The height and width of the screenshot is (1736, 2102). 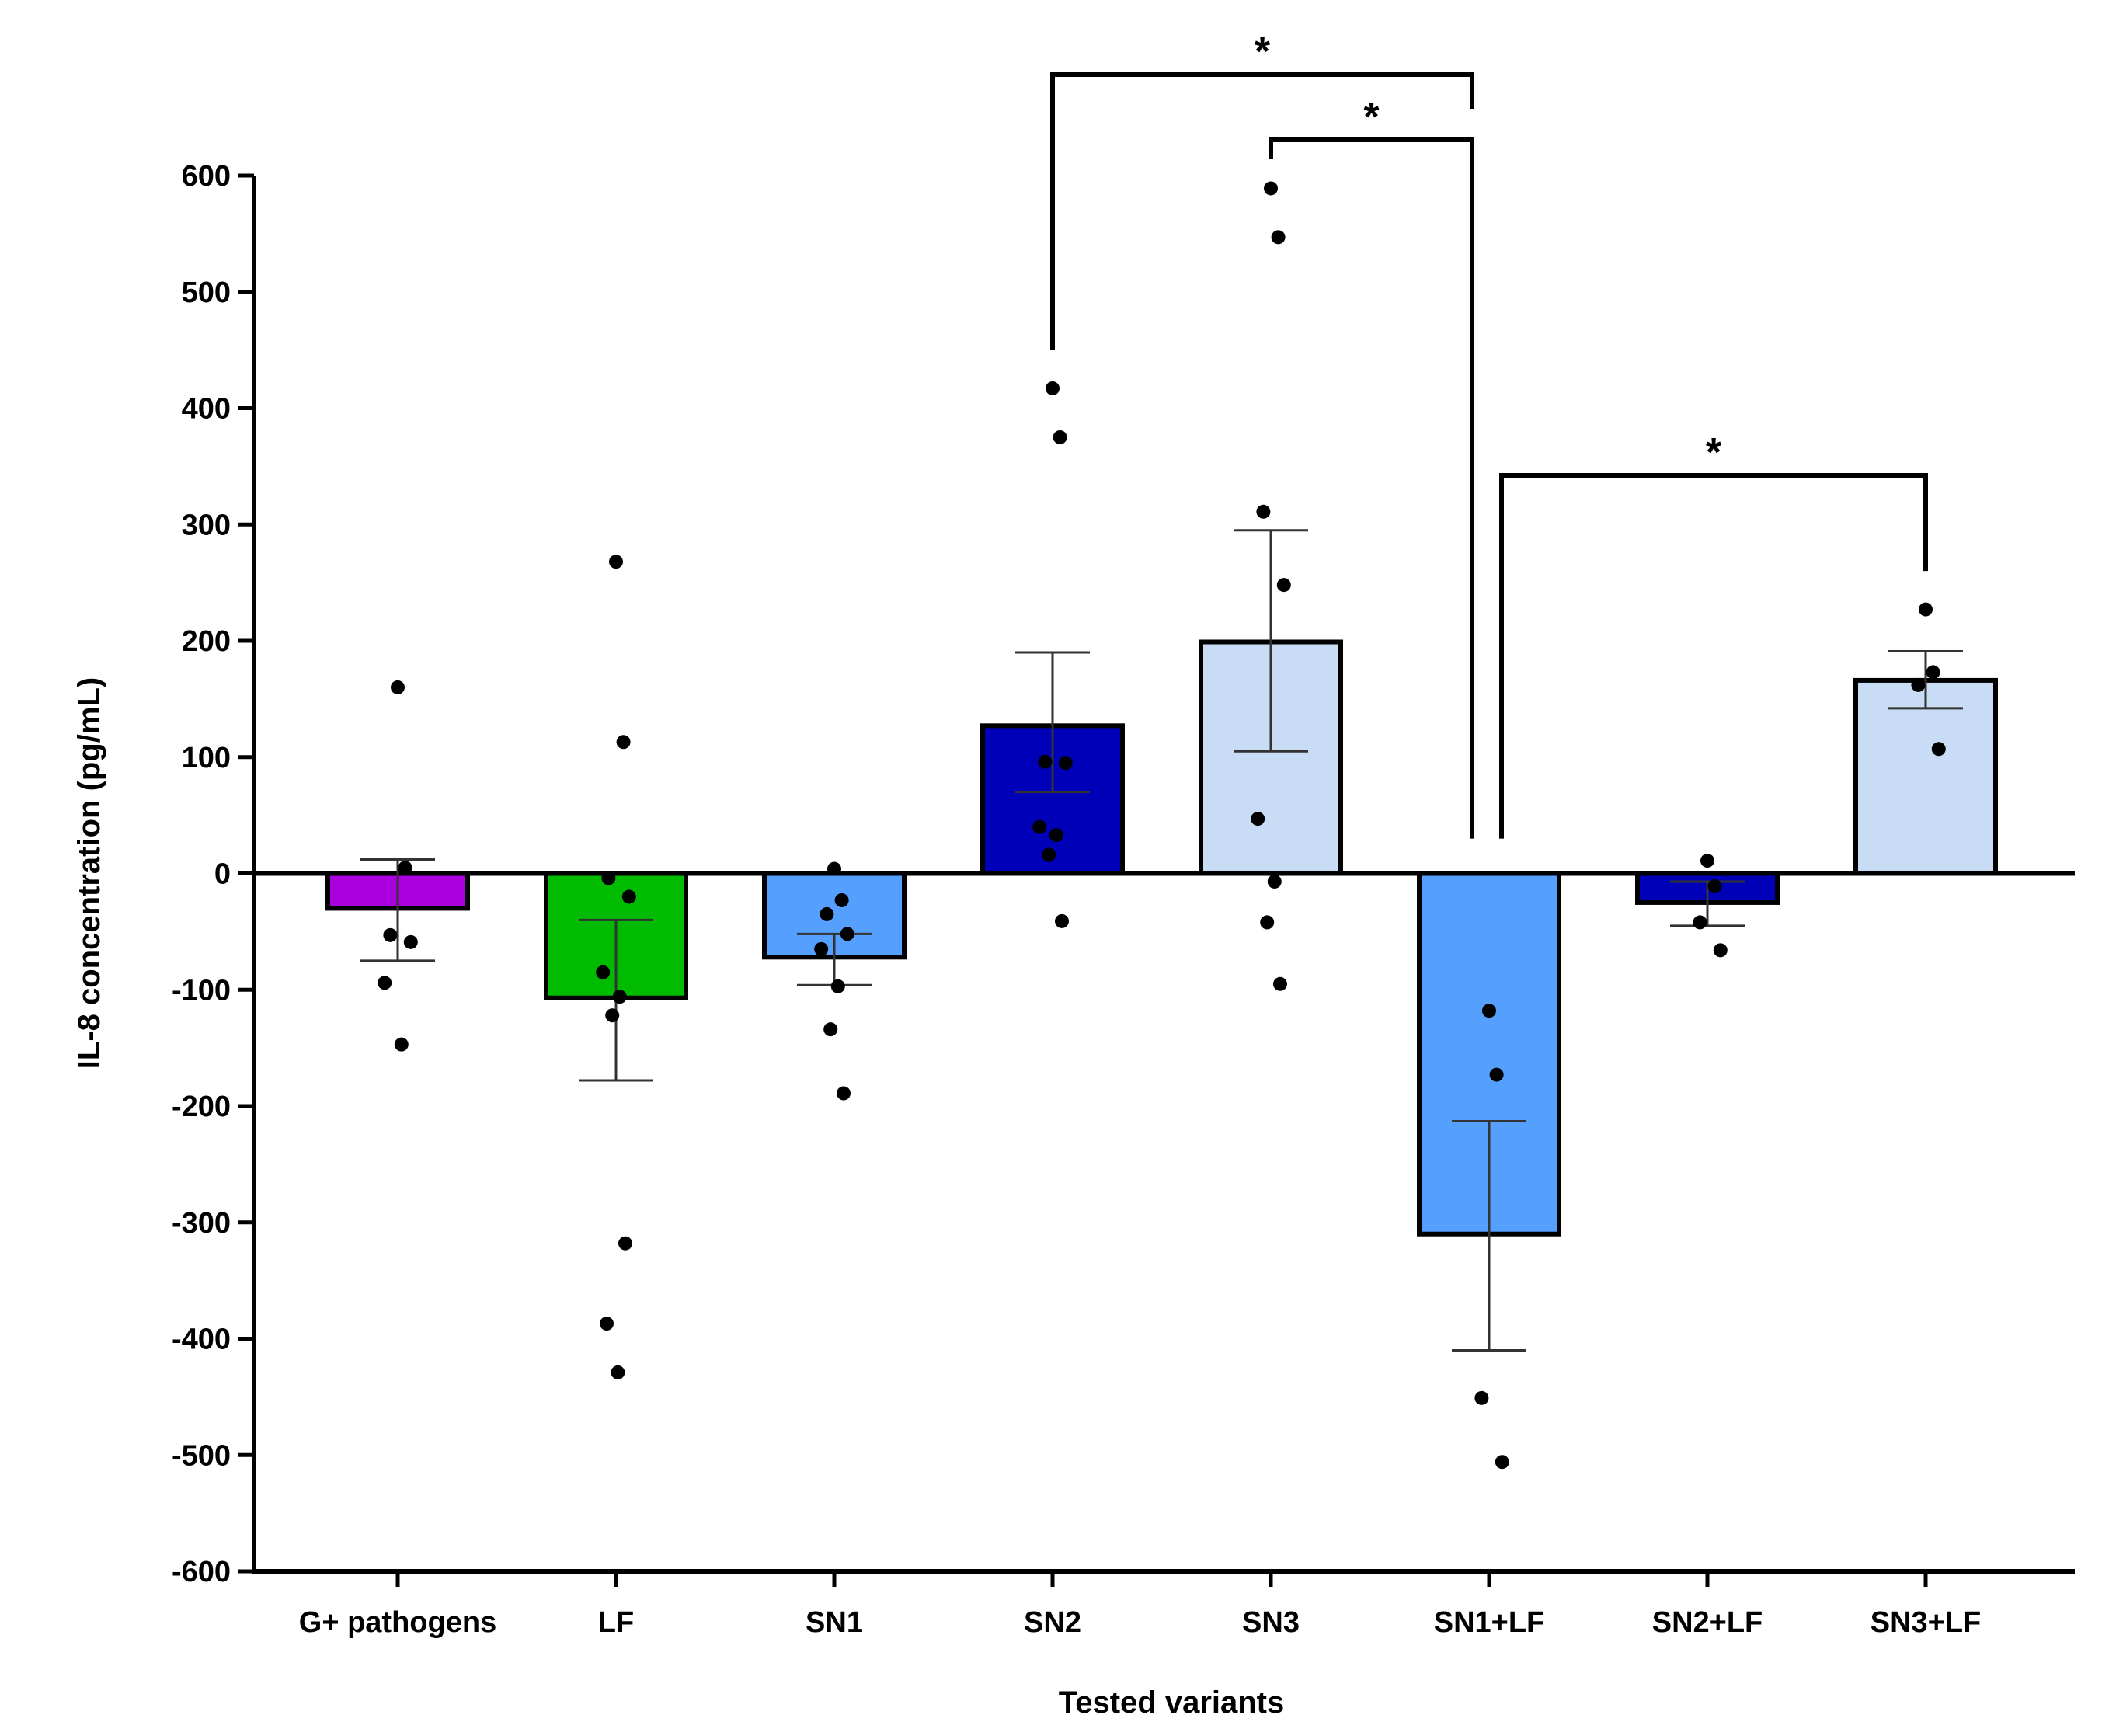 I want to click on y-tick-label: -100, so click(x=201, y=990).